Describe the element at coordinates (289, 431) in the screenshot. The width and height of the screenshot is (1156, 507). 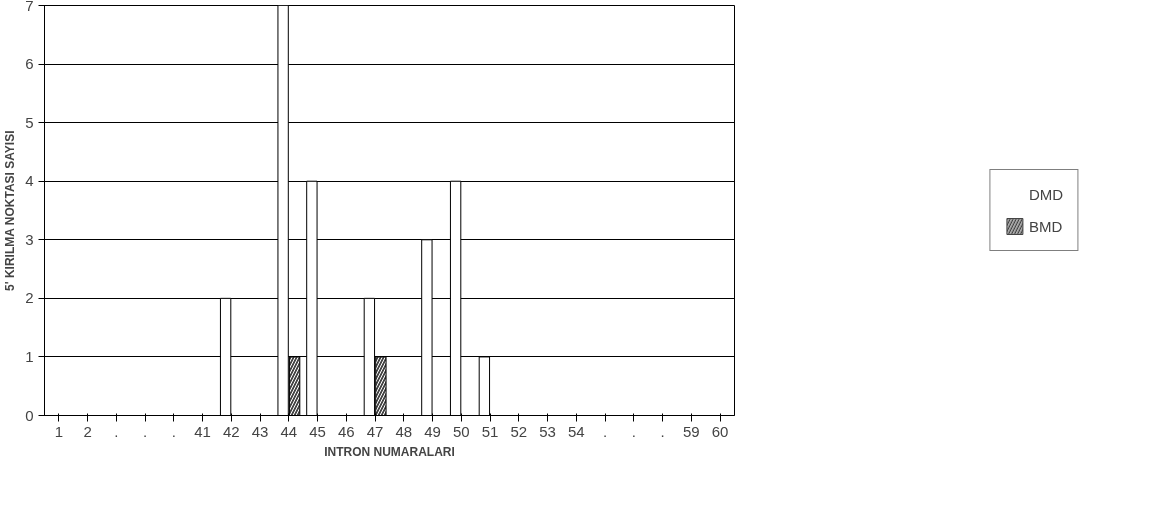
I see `x-tick-label: 44` at that location.